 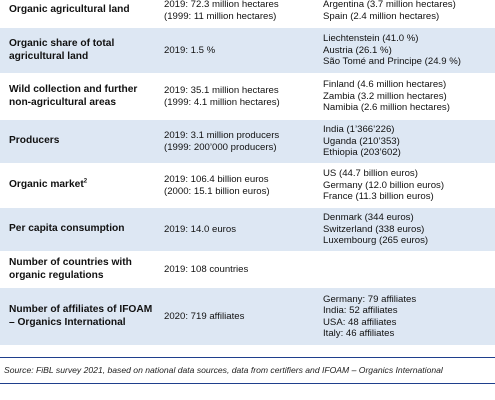 I want to click on row-label-text: Organic agricultural land, so click(x=69, y=10).